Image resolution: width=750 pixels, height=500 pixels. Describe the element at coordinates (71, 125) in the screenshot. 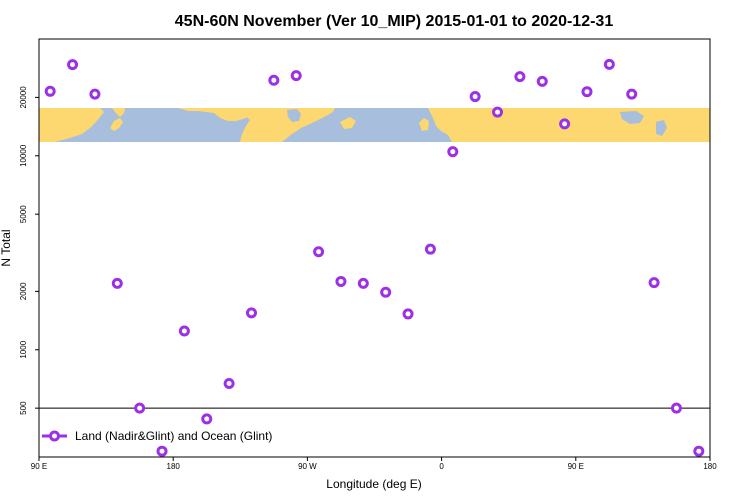

I see `land-asia` at that location.